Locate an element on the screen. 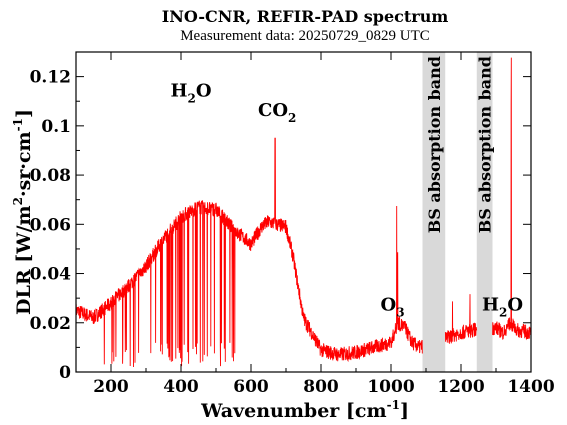 The width and height of the screenshot is (567, 425). y-tick-label: 0.1 is located at coordinates (56, 127).